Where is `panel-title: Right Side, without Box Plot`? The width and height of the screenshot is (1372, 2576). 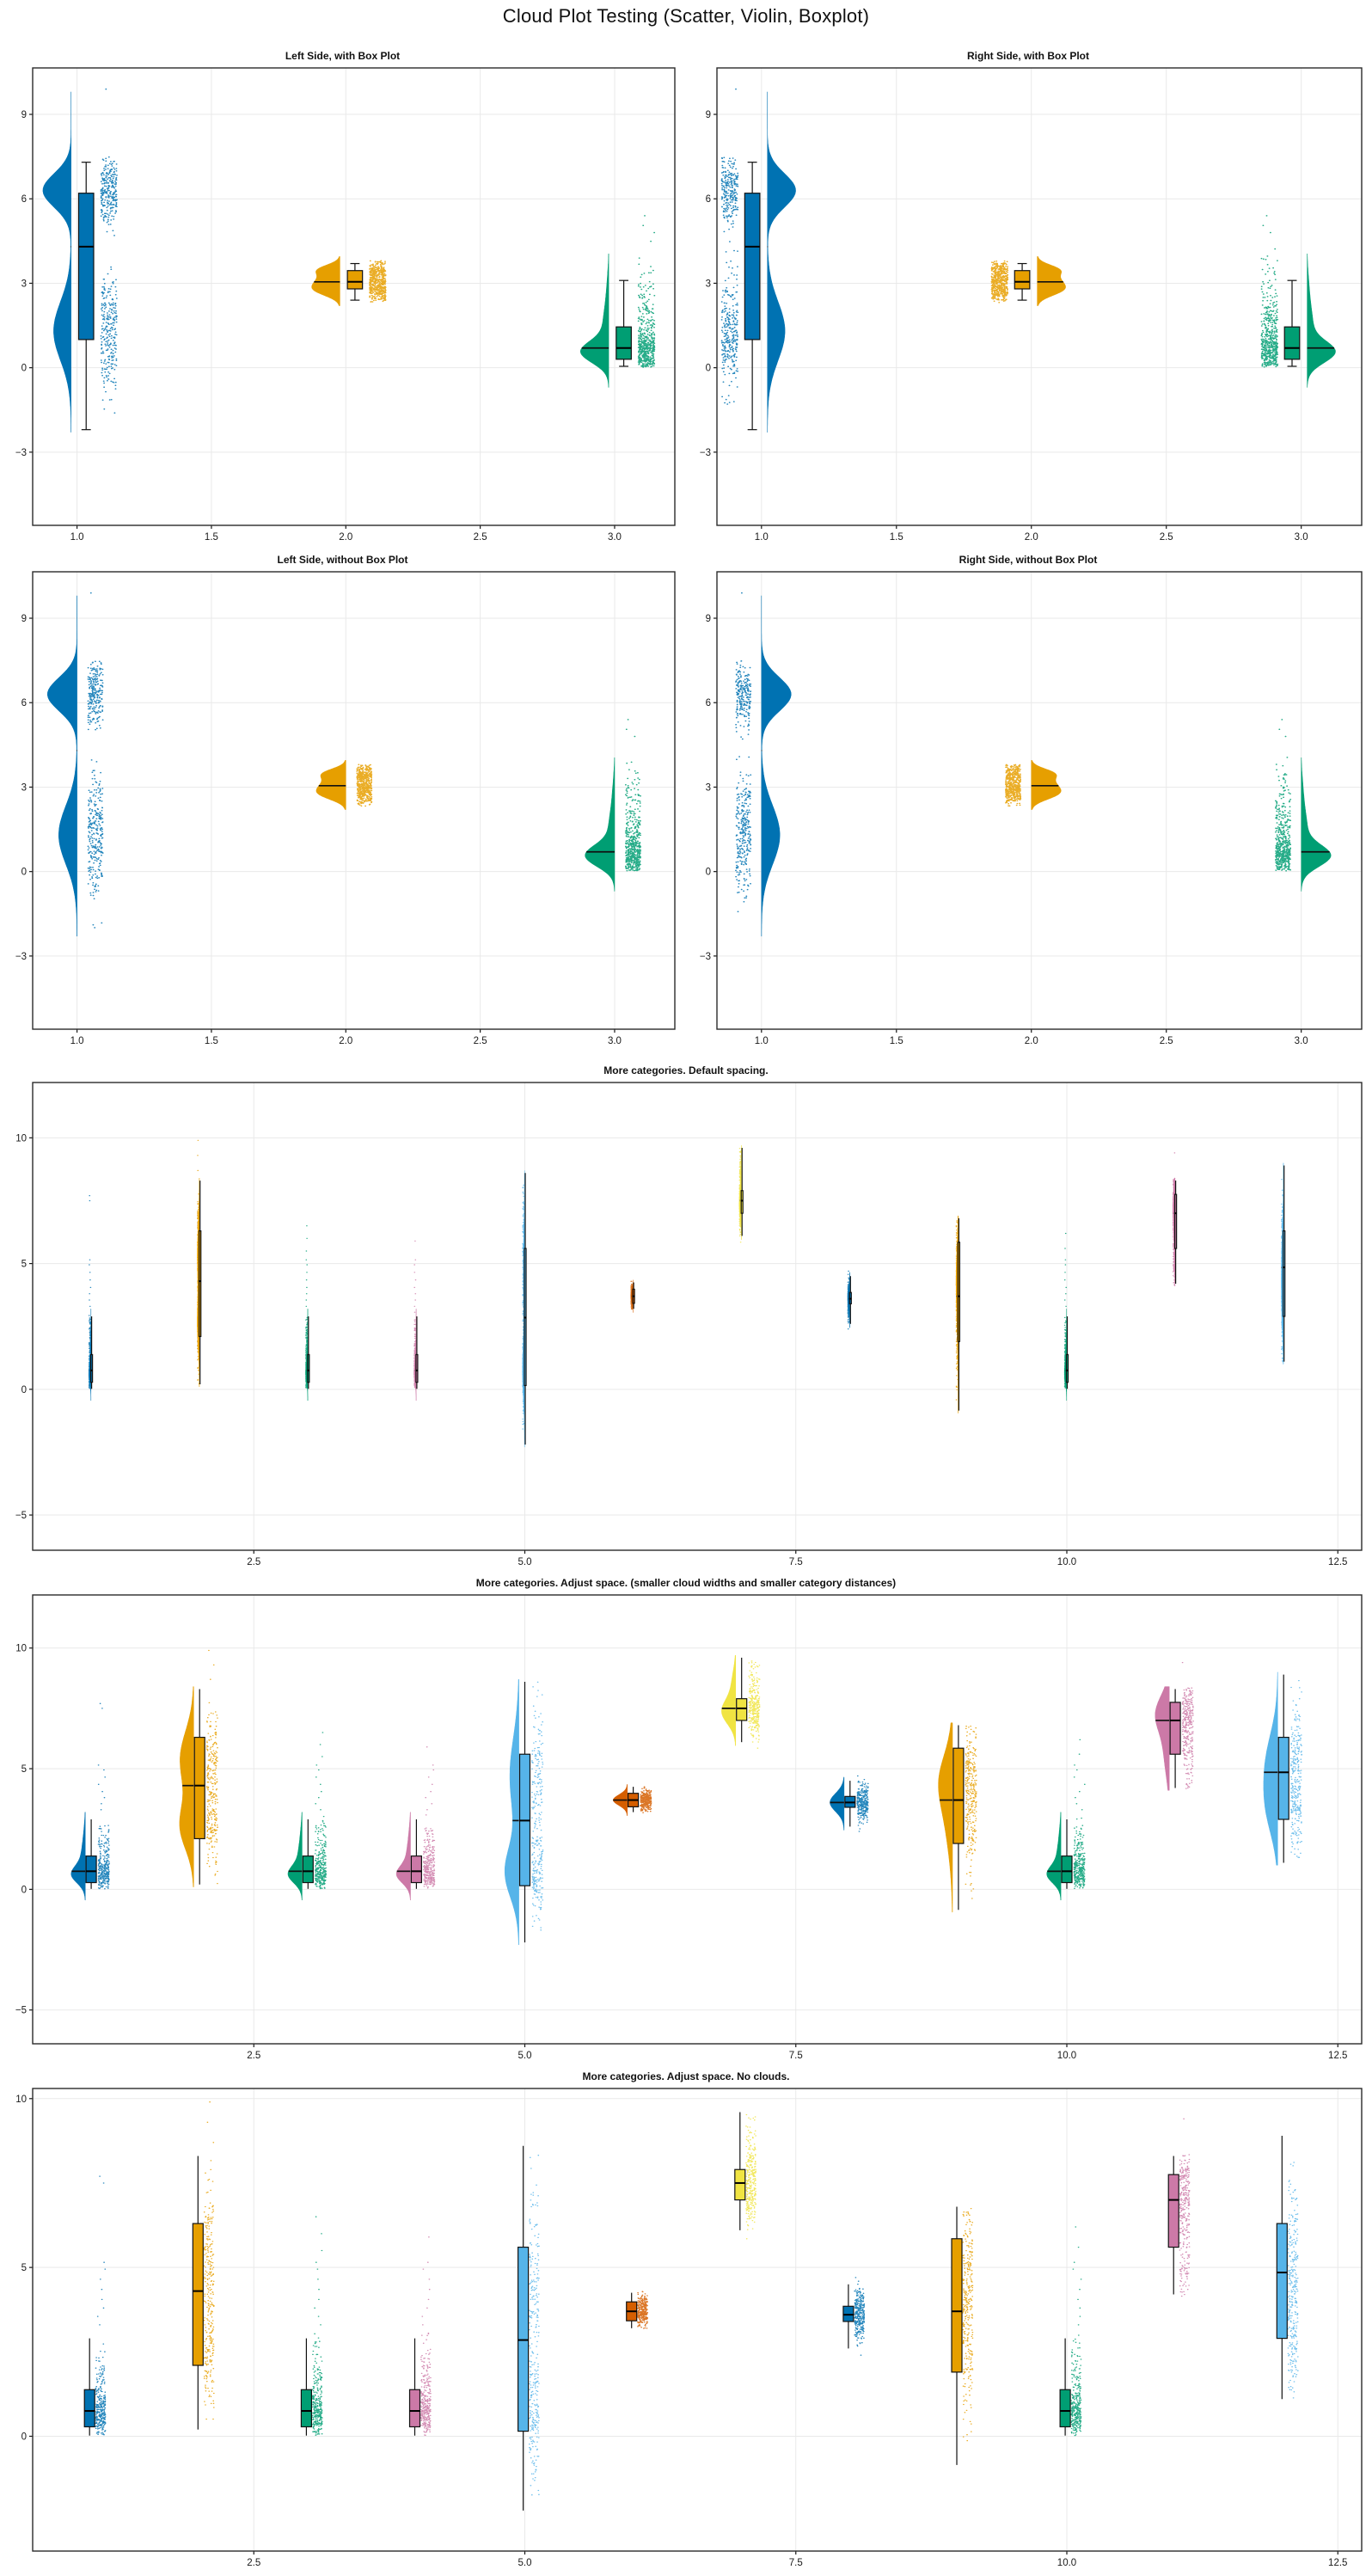
panel-title: Right Side, without Box Plot is located at coordinates (1028, 560).